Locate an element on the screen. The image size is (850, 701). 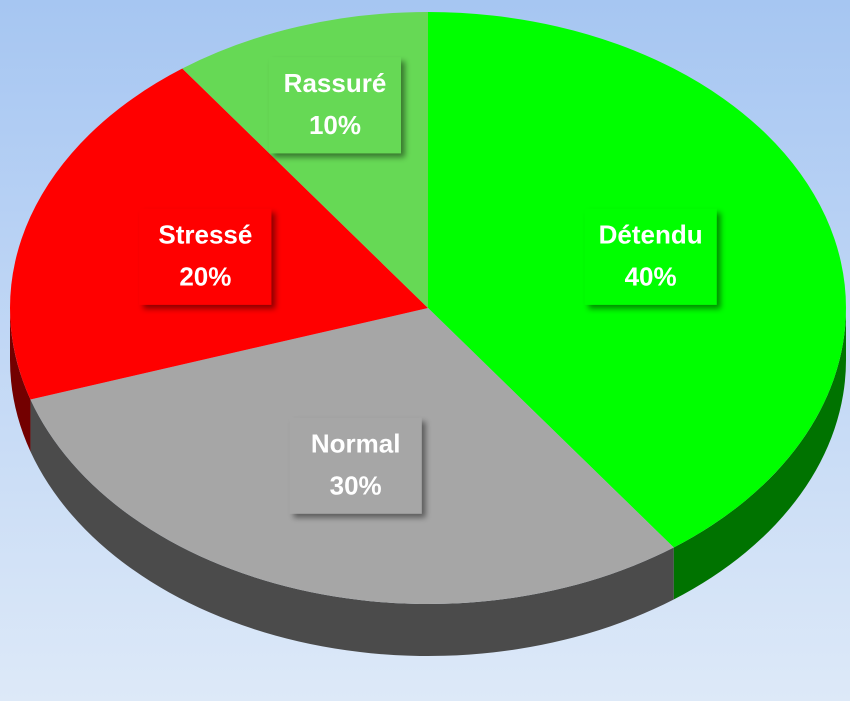
slice-value: 10% is located at coordinates (335, 125).